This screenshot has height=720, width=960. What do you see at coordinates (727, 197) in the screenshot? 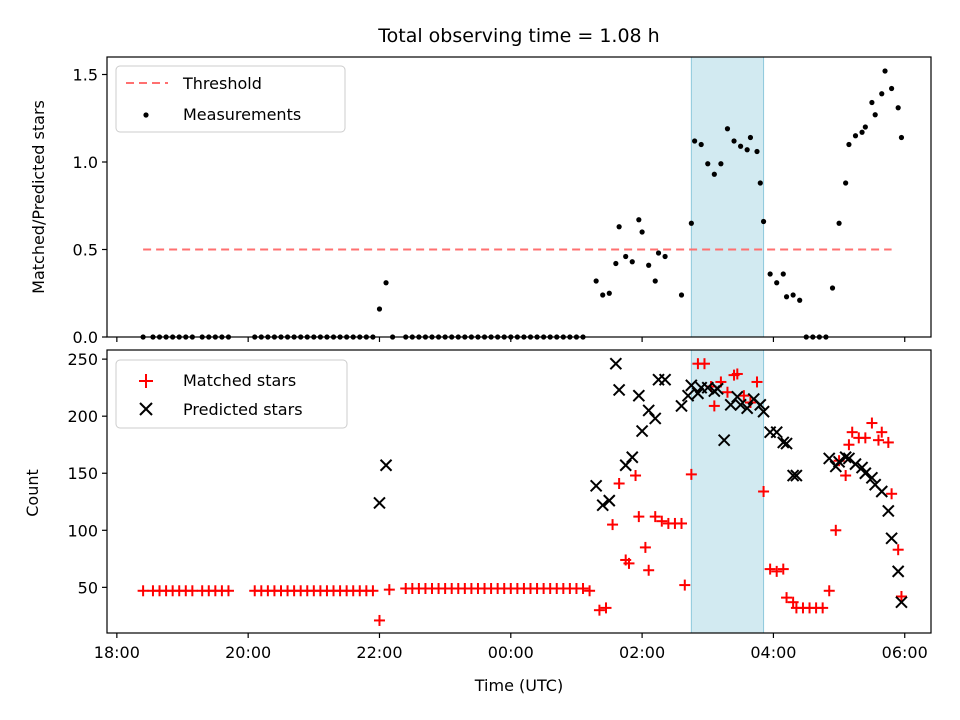
I see `top-highlight-span` at bounding box center [727, 197].